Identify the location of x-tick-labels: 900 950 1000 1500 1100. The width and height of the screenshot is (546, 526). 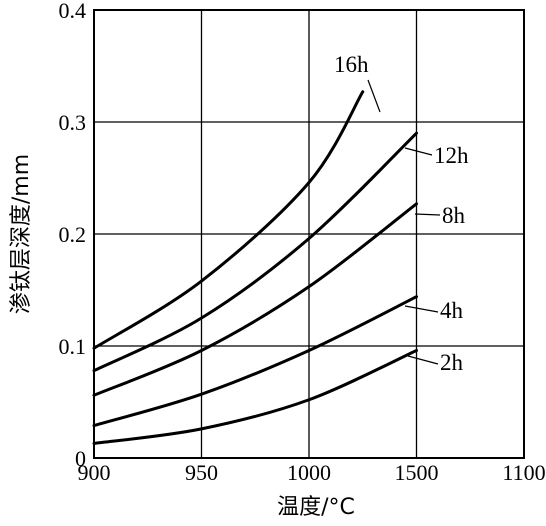
(312, 472).